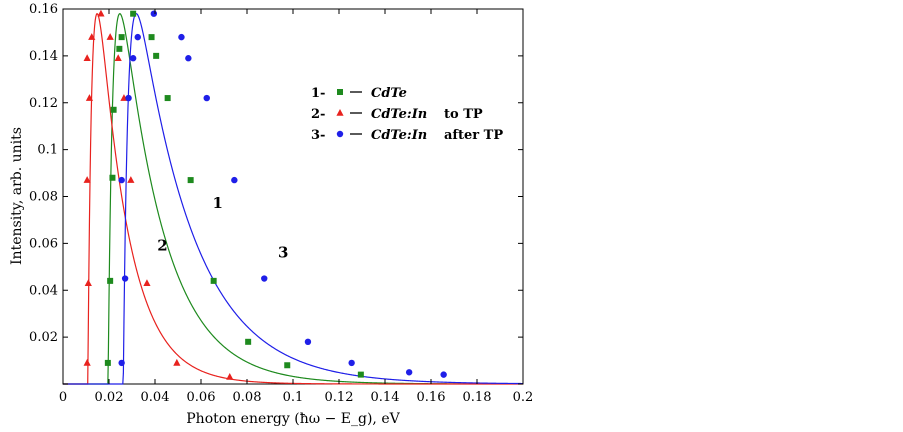 The image size is (903, 432). What do you see at coordinates (318, 93) in the screenshot?
I see `legend-number: 1-` at bounding box center [318, 93].